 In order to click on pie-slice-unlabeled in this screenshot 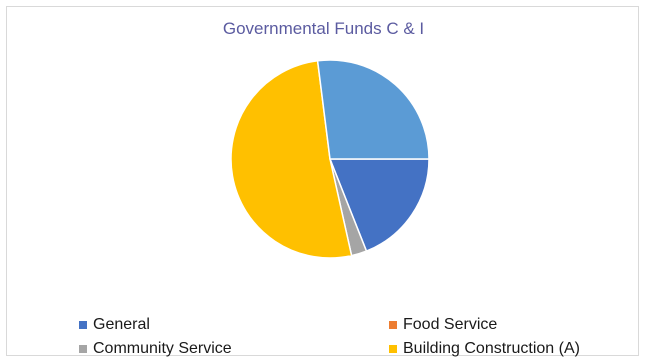, I will do `click(373, 109)`.